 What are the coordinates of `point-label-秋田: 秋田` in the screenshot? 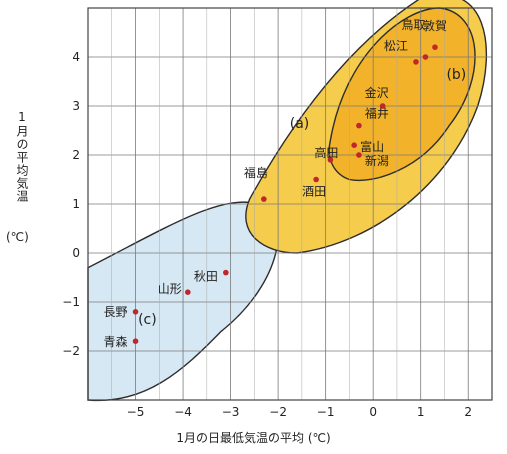 It's located at (206, 277).